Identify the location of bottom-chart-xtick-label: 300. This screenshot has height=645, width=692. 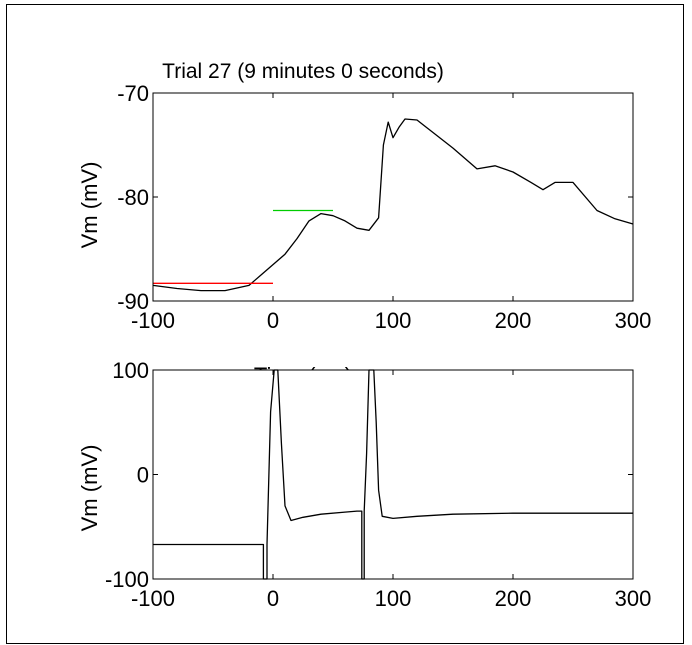
(633, 598).